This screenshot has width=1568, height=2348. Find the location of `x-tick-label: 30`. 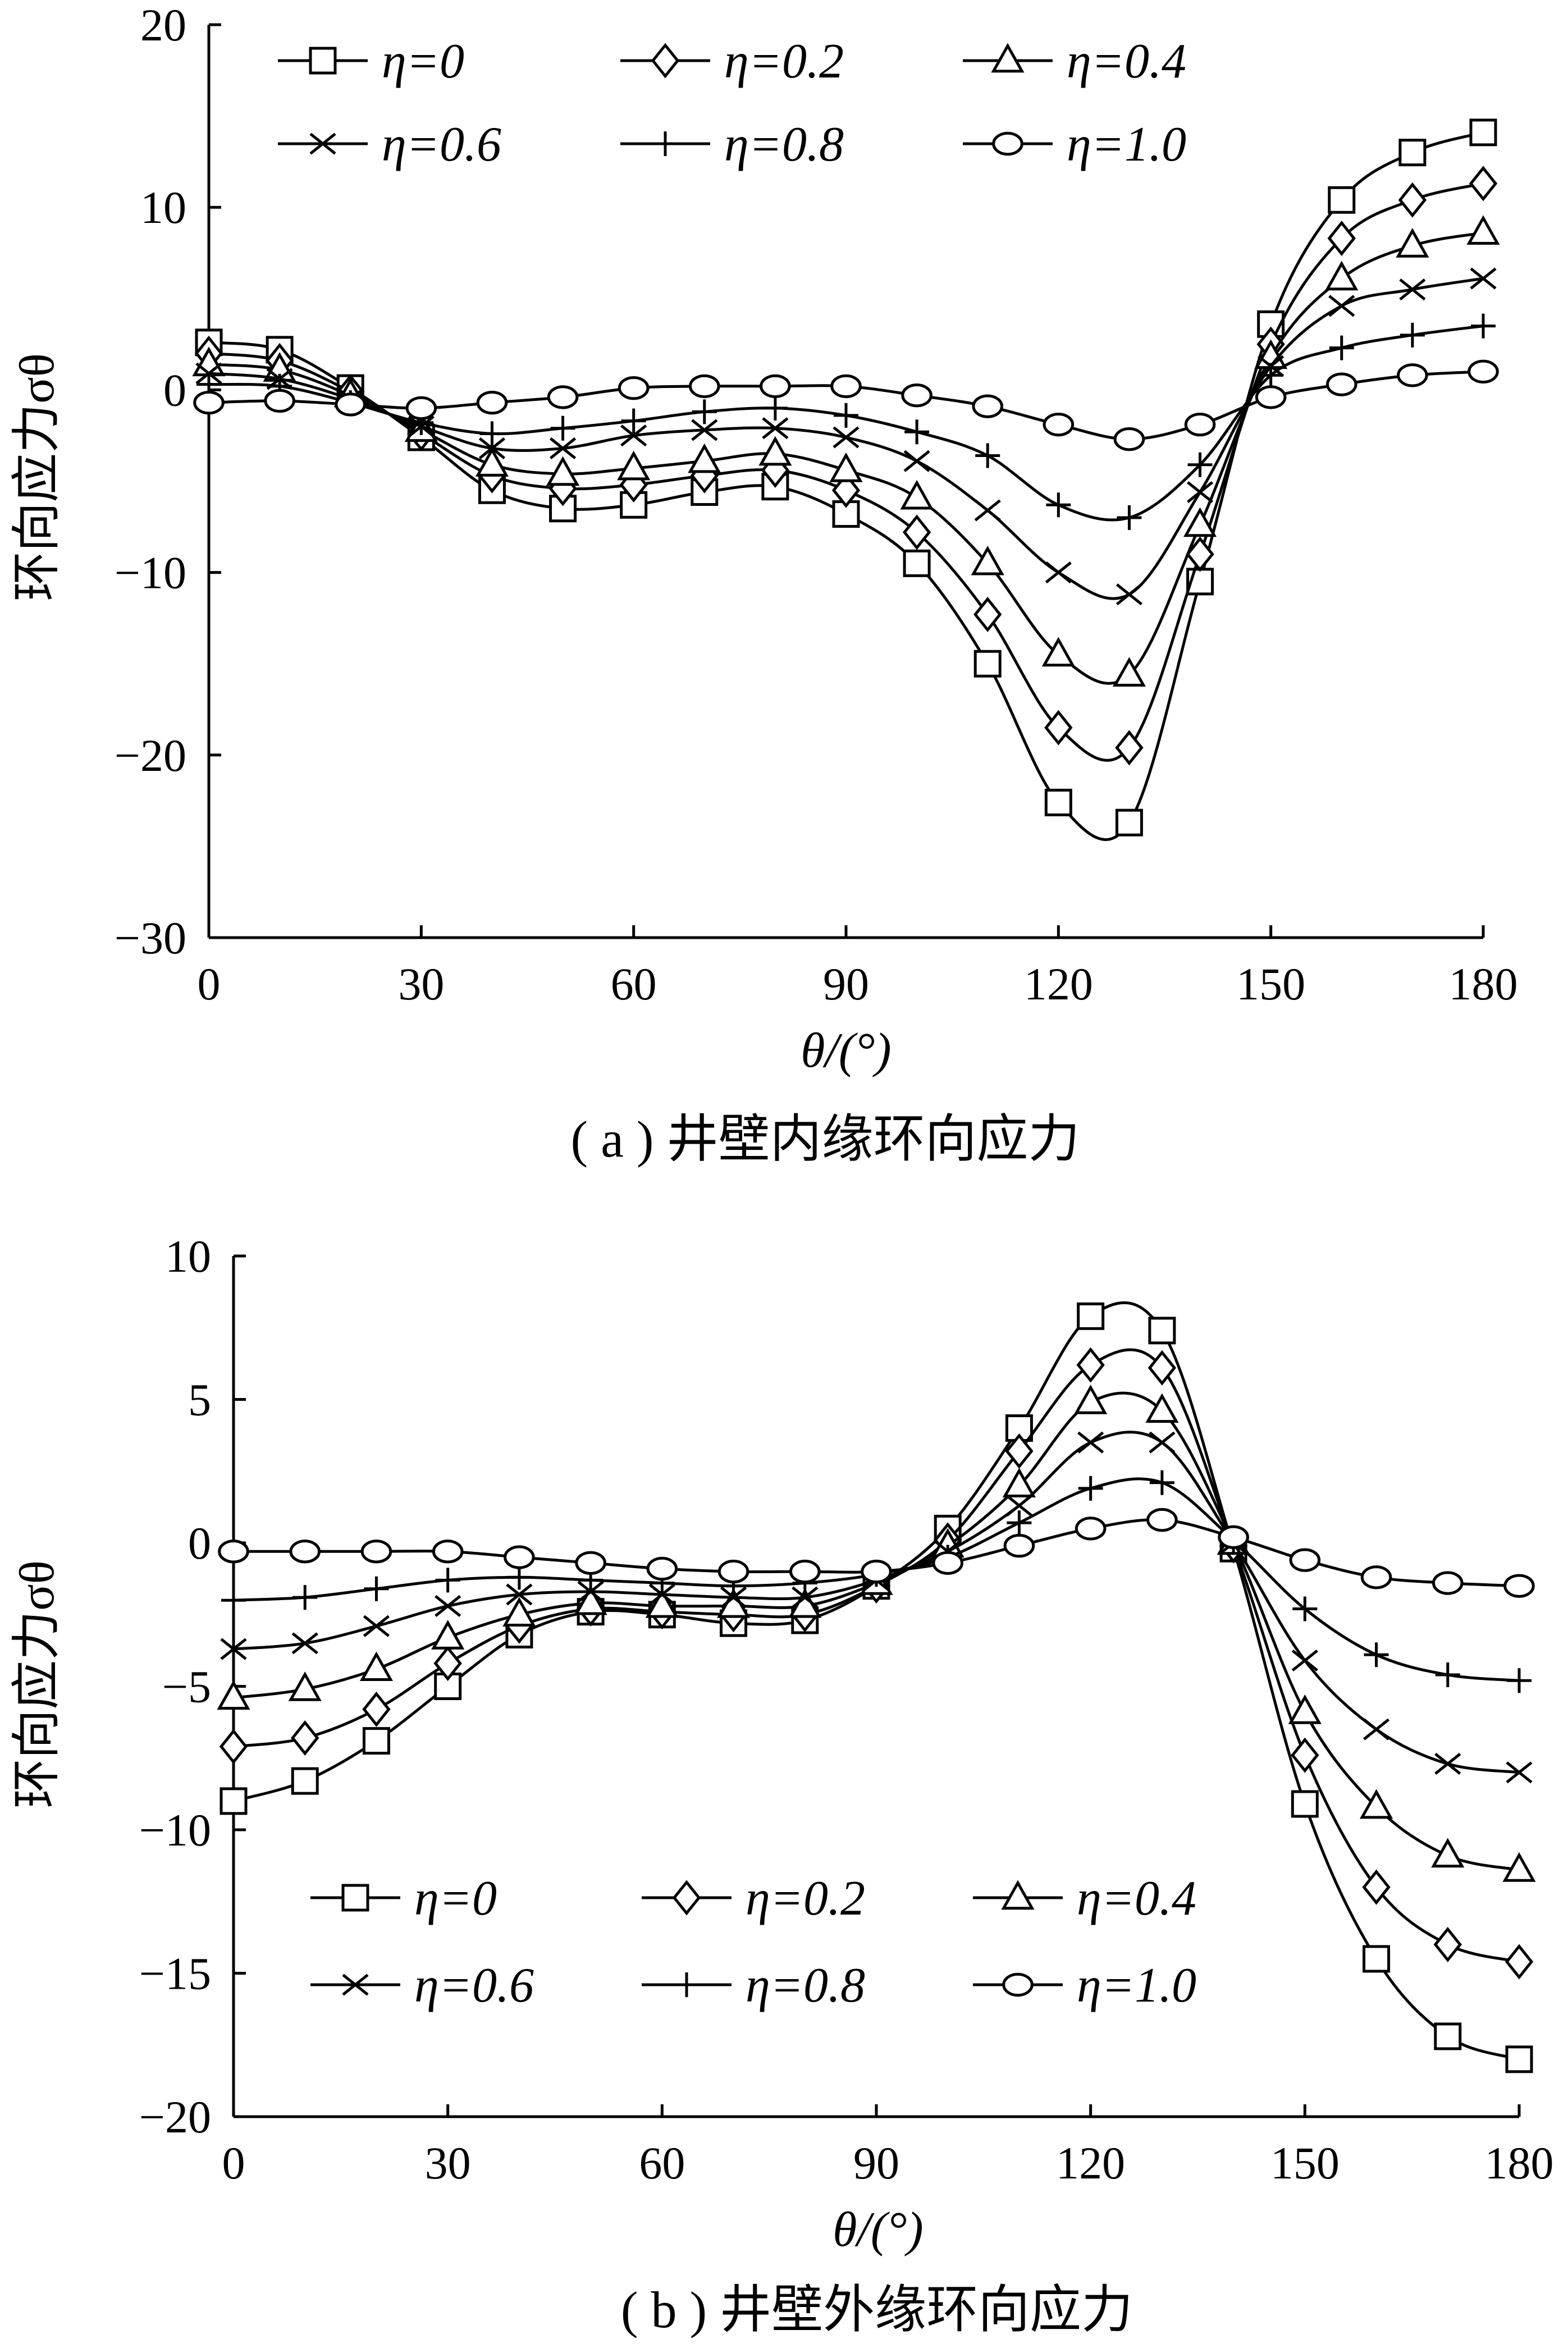

x-tick-label: 30 is located at coordinates (448, 2163).